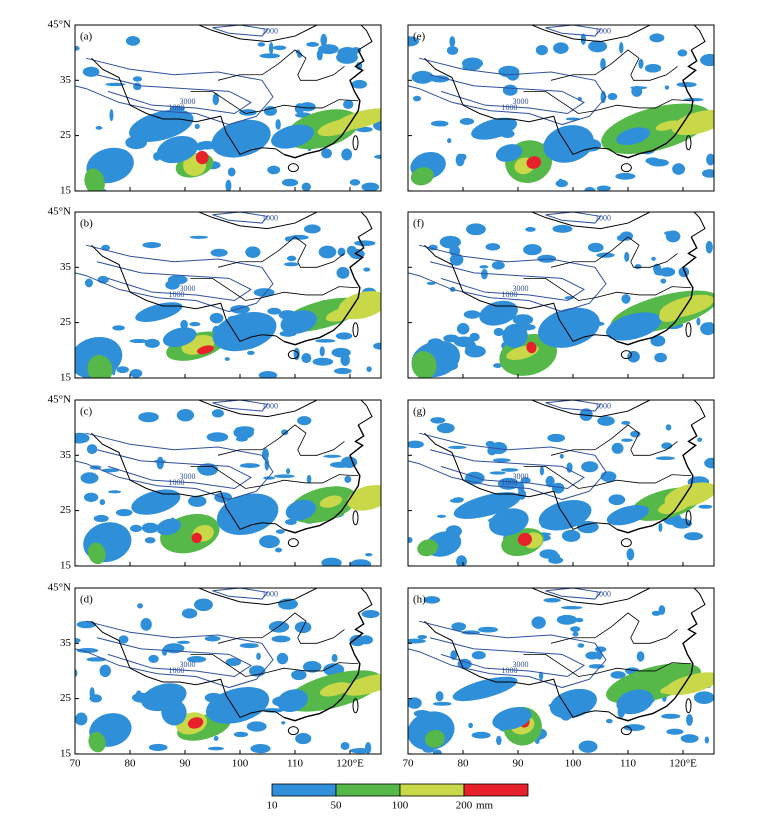 Image resolution: width=757 pixels, height=818 pixels. Describe the element at coordinates (76, 764) in the screenshot. I see `lon-label: 70` at that location.